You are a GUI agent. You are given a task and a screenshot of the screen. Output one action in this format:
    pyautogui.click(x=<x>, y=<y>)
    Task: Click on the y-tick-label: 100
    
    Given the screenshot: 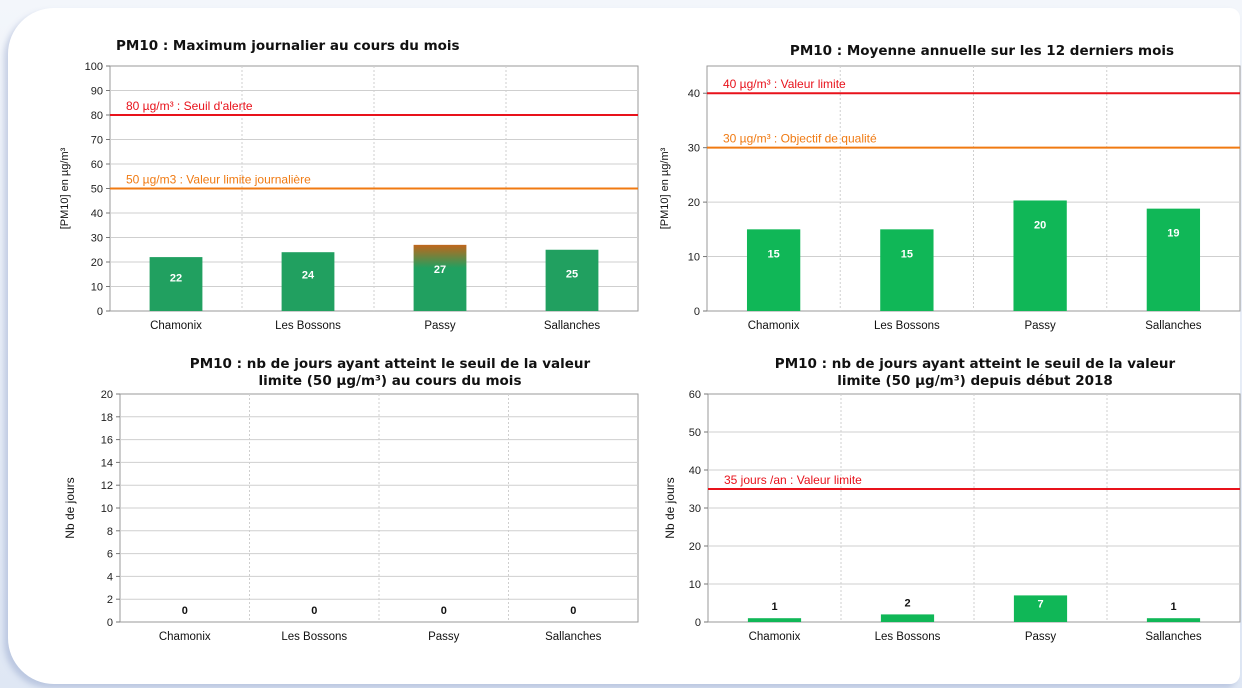 What is the action you would take?
    pyautogui.click(x=94, y=67)
    